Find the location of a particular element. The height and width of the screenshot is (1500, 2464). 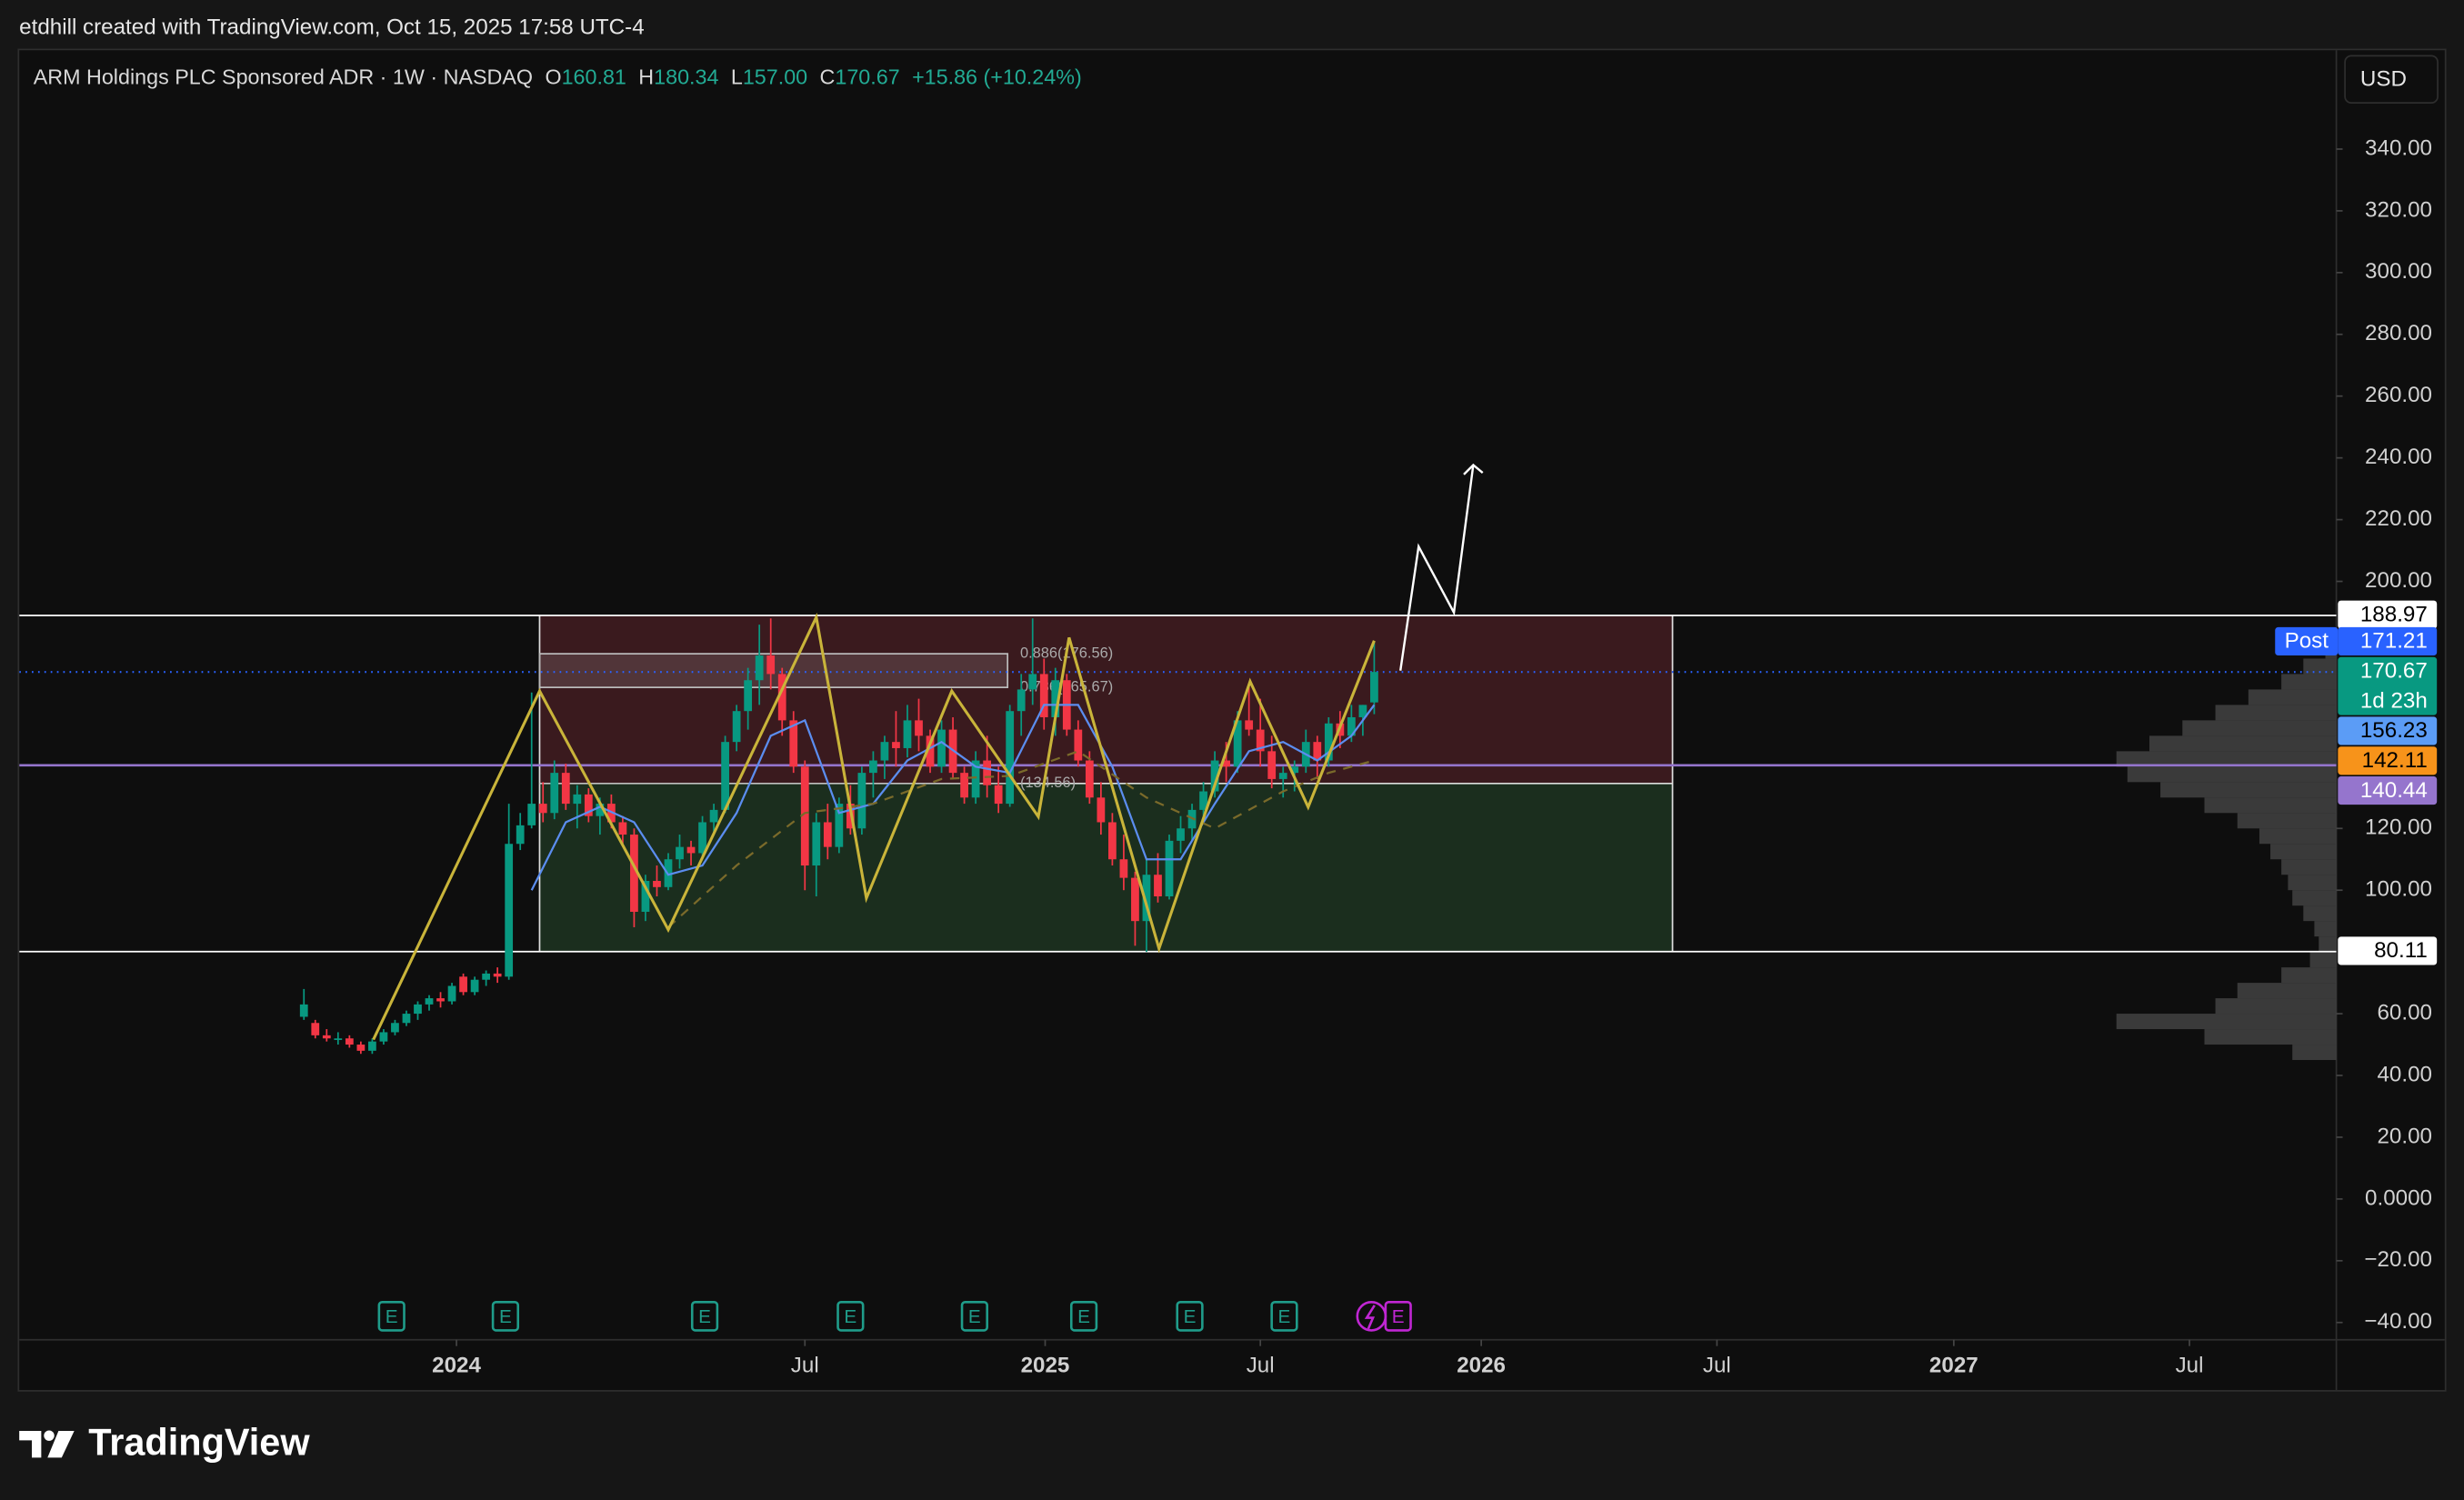

y-tick-label: 280.00 is located at coordinates (2399, 333).